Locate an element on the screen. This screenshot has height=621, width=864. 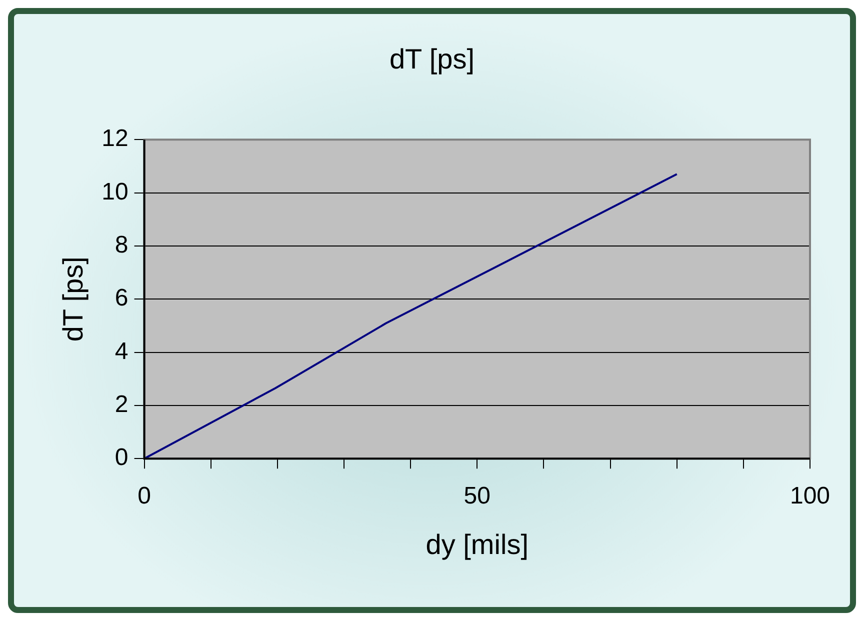
y-tick-label: 4 is located at coordinates (121, 351).